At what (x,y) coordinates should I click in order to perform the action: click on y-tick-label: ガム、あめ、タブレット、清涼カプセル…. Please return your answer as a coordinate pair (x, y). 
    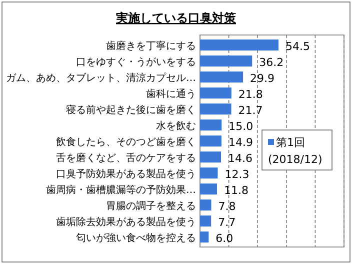
    Looking at the image, I should click on (101, 78).